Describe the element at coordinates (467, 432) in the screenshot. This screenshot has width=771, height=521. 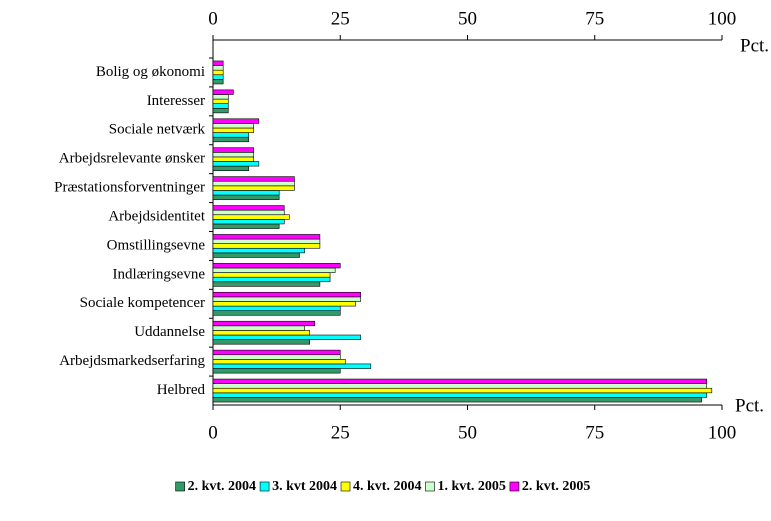
I see `x-tick-label-bottom: 50` at that location.